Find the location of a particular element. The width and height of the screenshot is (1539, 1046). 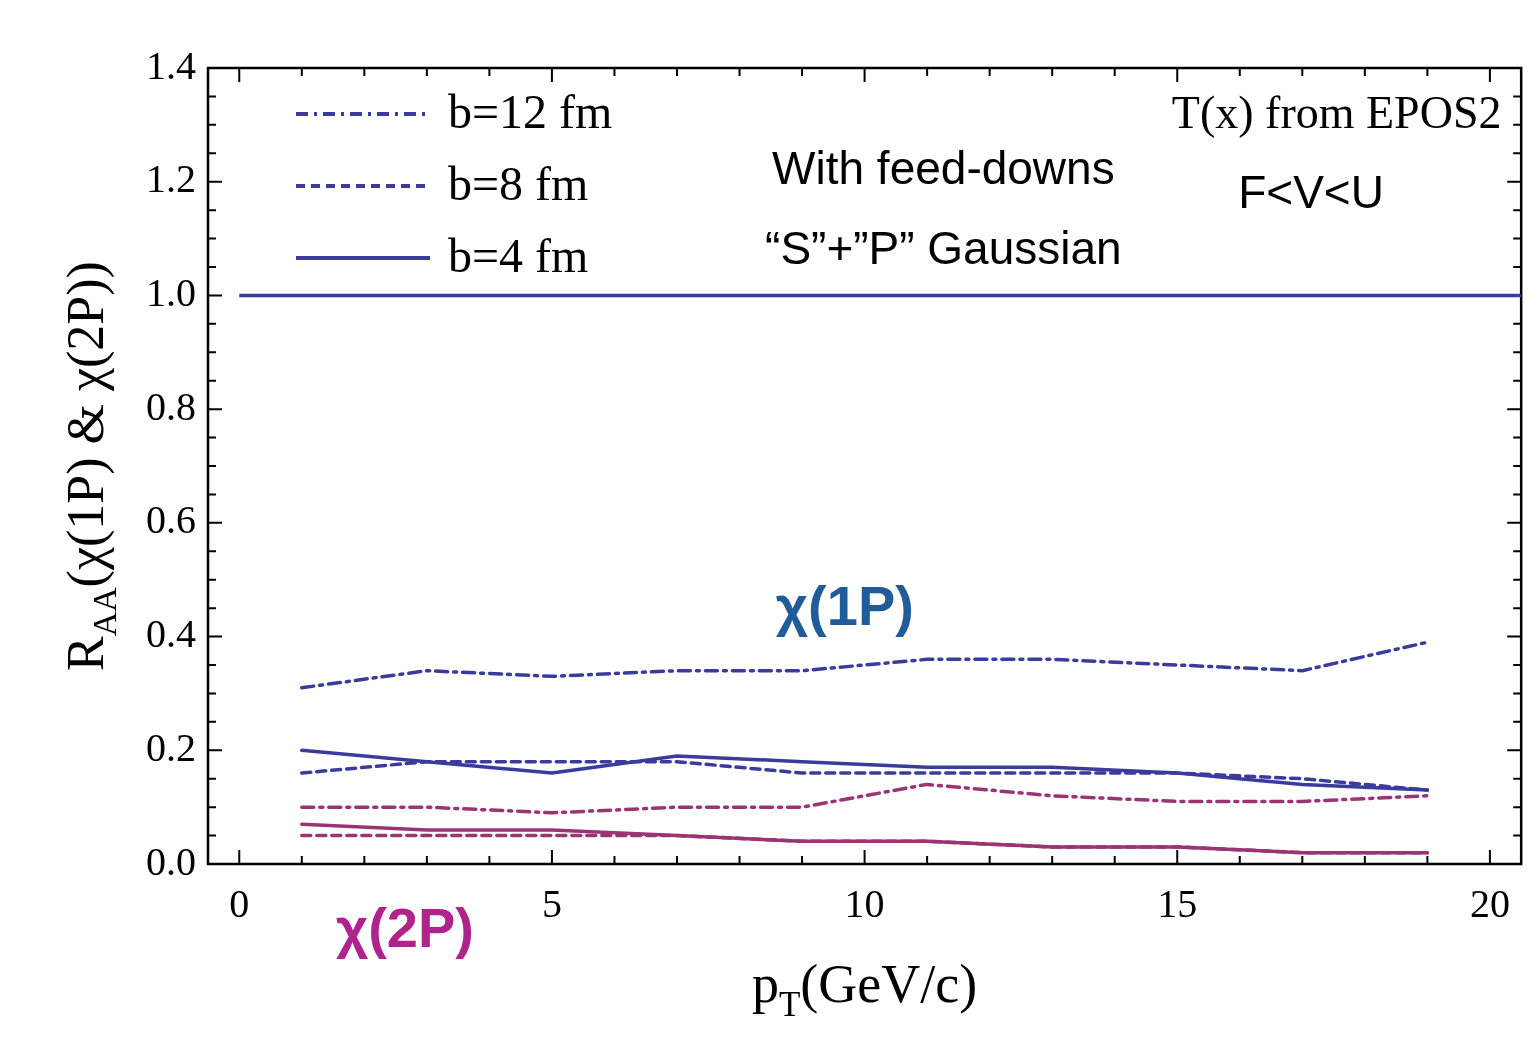

annotation: With feed-downs is located at coordinates (943, 168).